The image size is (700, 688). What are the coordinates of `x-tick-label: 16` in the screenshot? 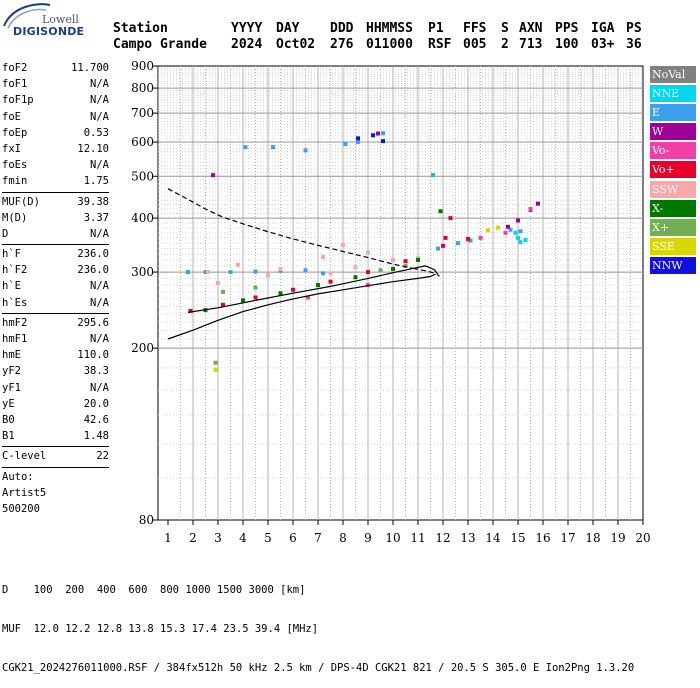 It's located at (542, 538).